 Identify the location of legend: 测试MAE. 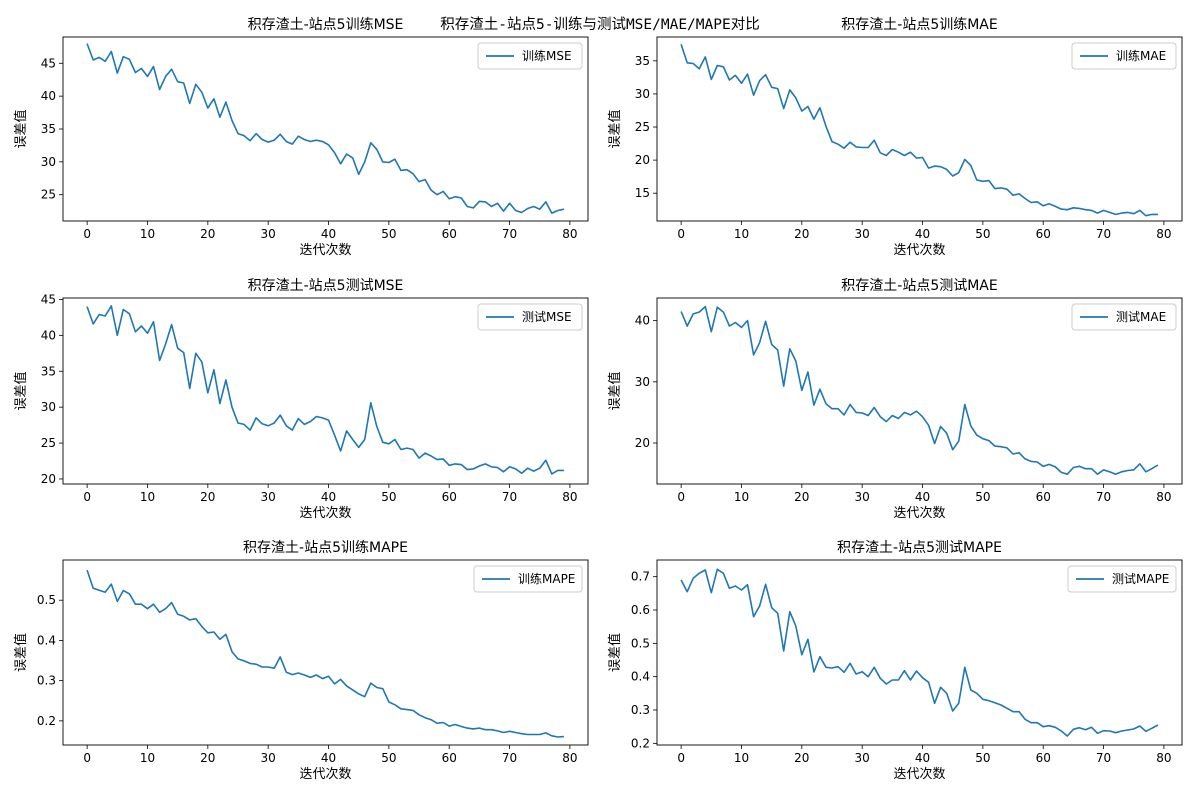
(1124, 317).